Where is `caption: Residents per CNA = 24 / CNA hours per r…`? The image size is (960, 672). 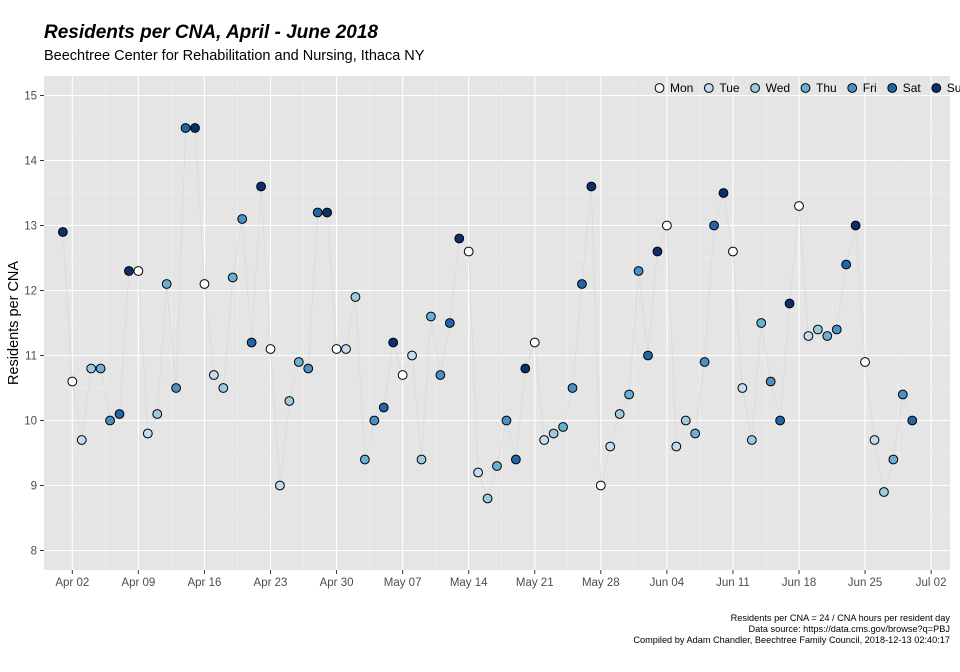
caption: Residents per CNA = 24 / CNA hours per r… is located at coordinates (791, 629).